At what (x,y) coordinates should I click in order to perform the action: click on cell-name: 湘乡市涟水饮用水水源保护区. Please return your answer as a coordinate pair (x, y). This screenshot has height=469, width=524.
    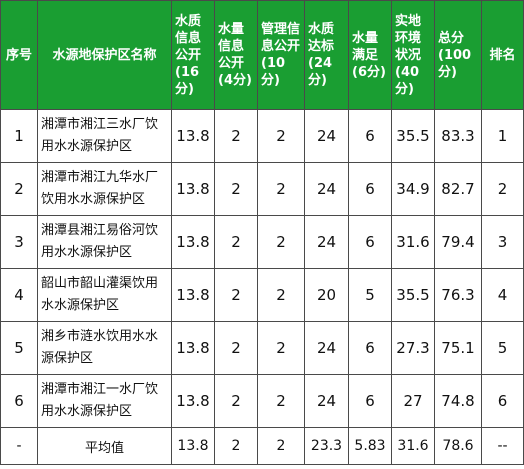
    Looking at the image, I should click on (104, 348).